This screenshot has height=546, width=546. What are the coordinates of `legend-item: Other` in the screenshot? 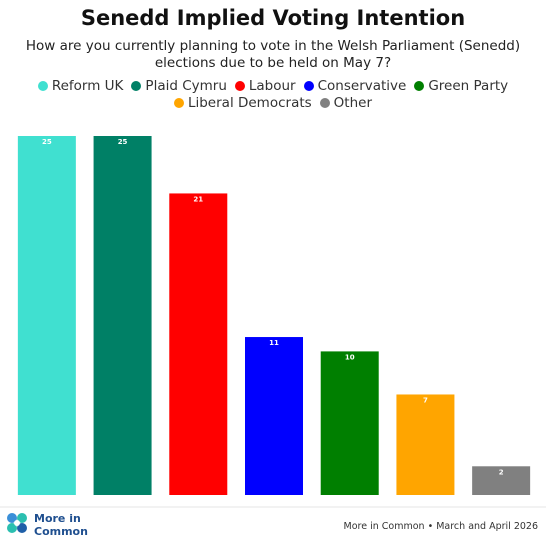 It's located at (346, 103).